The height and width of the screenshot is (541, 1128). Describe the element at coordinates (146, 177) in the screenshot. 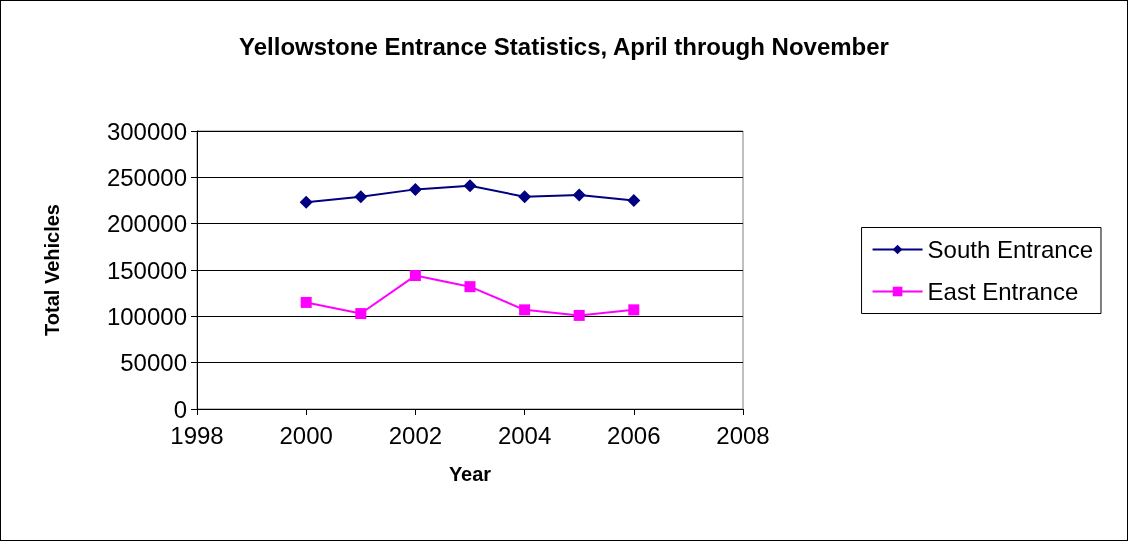

I see `y-tick-label: 250000` at that location.